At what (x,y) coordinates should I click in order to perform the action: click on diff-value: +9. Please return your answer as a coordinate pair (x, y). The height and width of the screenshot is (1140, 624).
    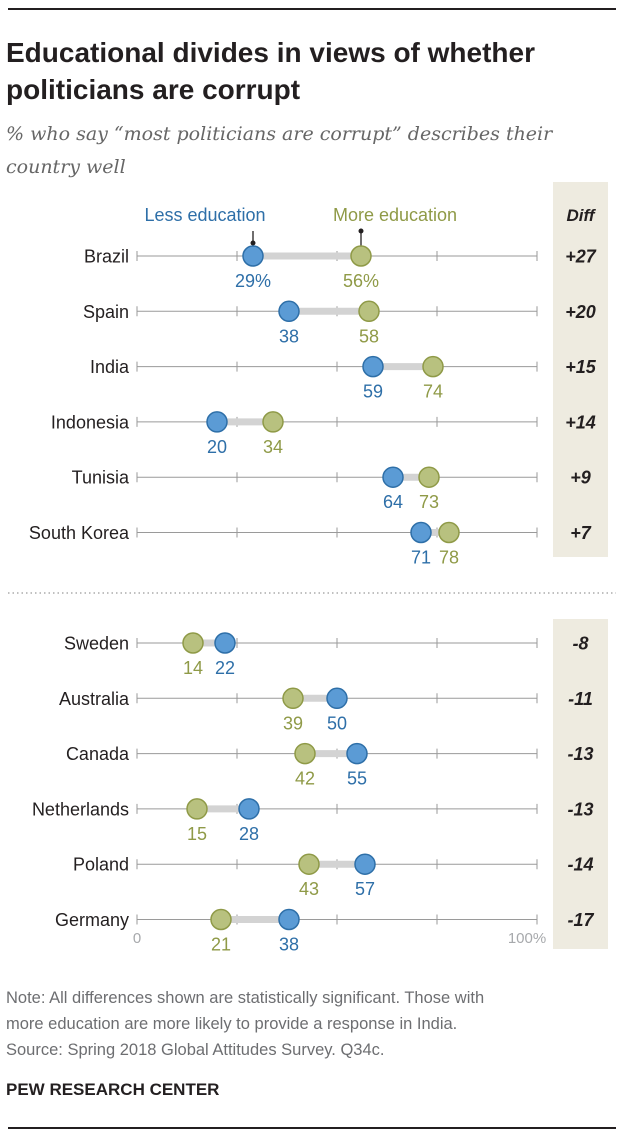
    Looking at the image, I should click on (580, 478).